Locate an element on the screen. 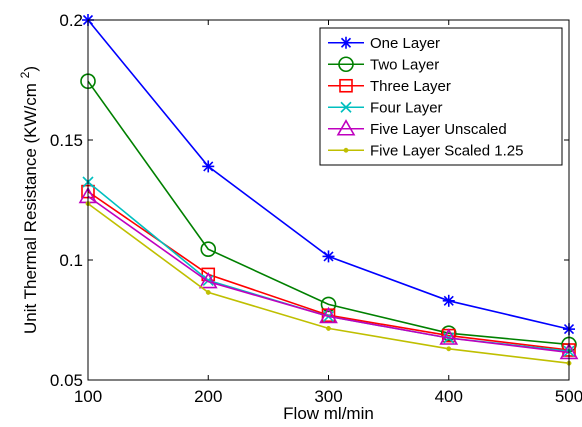 This screenshot has width=582, height=427. x-tick-label: 400 is located at coordinates (449, 396).